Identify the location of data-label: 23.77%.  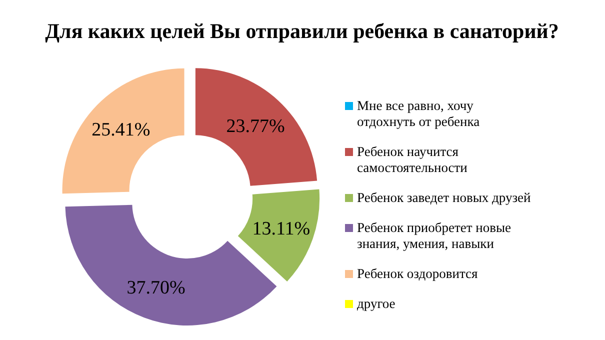
(256, 127).